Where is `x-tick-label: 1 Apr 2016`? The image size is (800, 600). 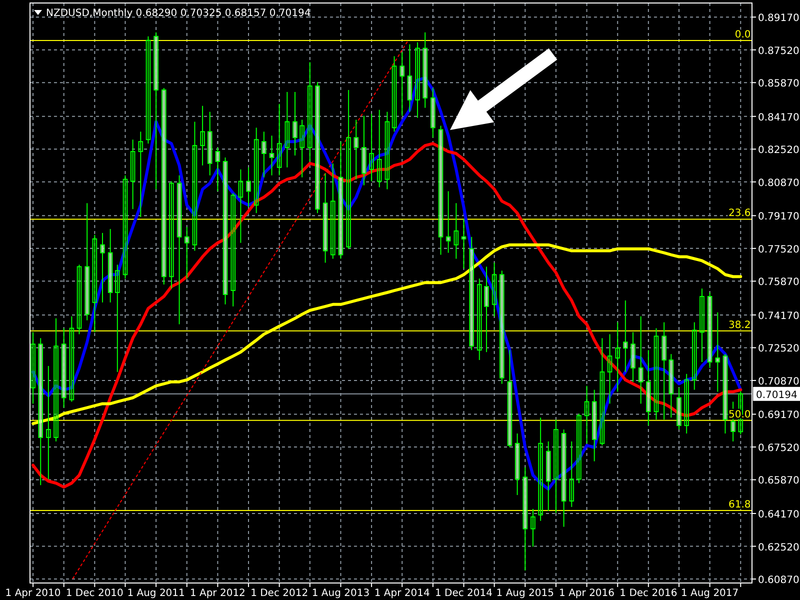
x-tick-label: 1 Apr 2016 is located at coordinates (587, 593).